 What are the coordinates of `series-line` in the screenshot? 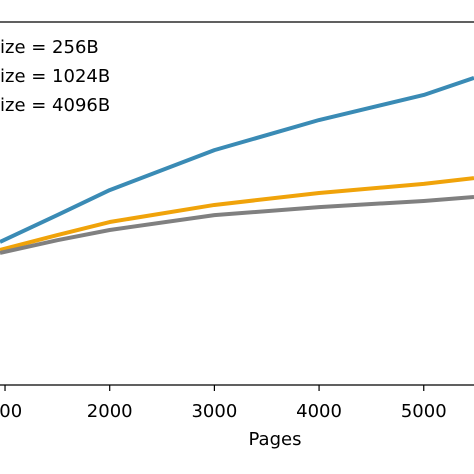 It's located at (237, 224).